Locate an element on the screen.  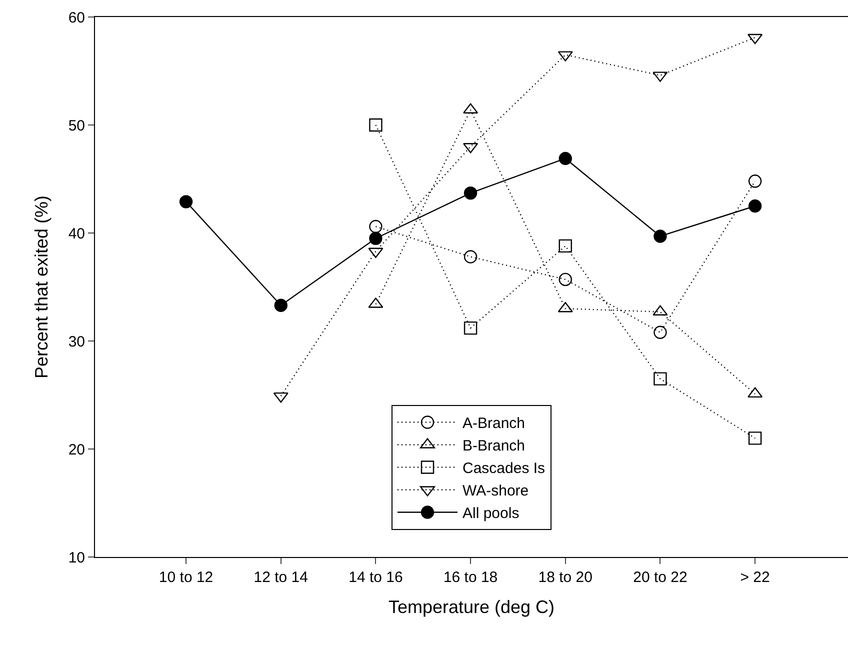
legend-label: B-Branch is located at coordinates (494, 446).